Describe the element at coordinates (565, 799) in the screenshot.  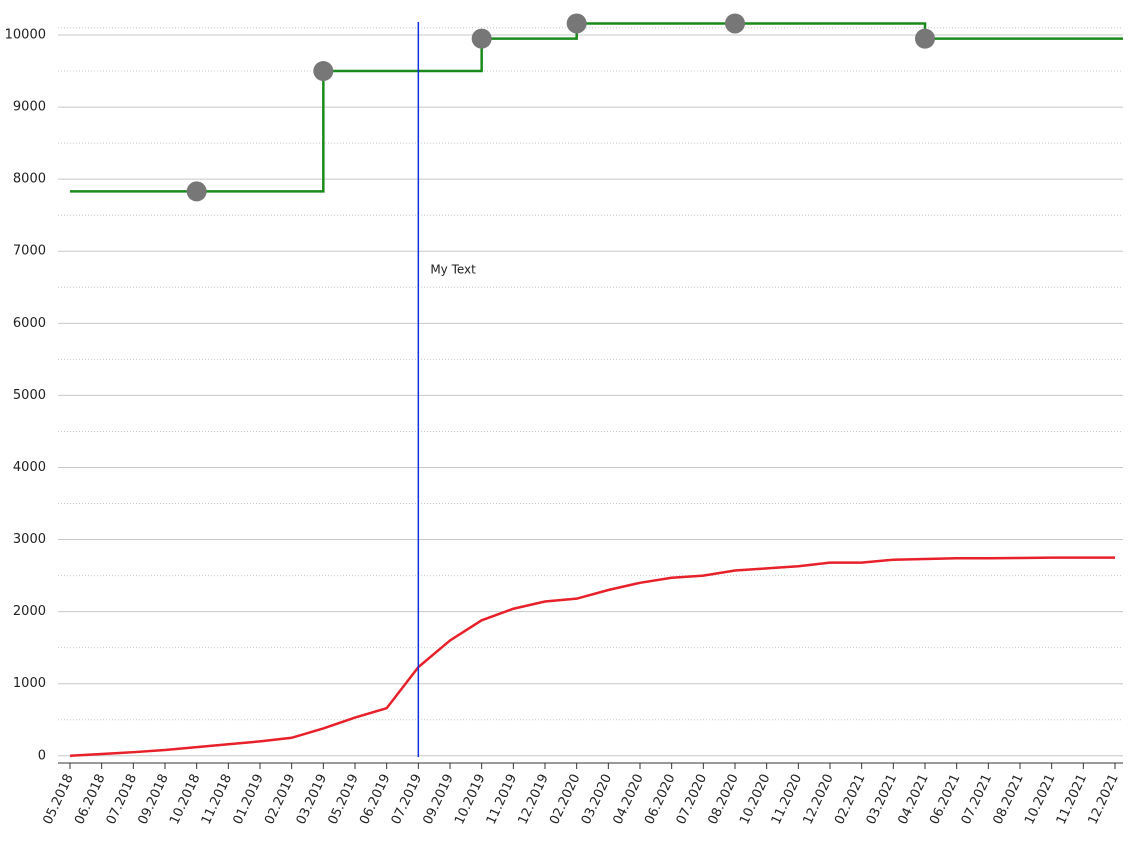
I see `x-tick-label: 02.2020` at that location.